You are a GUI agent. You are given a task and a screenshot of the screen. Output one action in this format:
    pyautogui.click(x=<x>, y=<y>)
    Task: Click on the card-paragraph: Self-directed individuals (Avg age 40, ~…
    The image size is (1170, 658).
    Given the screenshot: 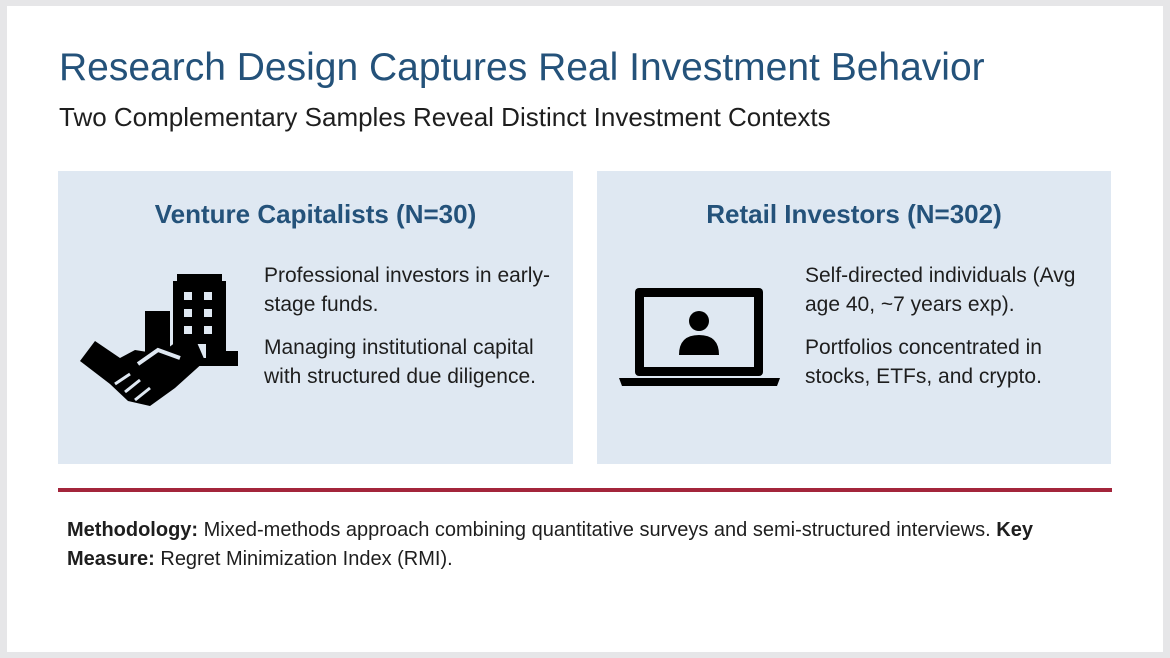 What is the action you would take?
    pyautogui.click(x=940, y=290)
    